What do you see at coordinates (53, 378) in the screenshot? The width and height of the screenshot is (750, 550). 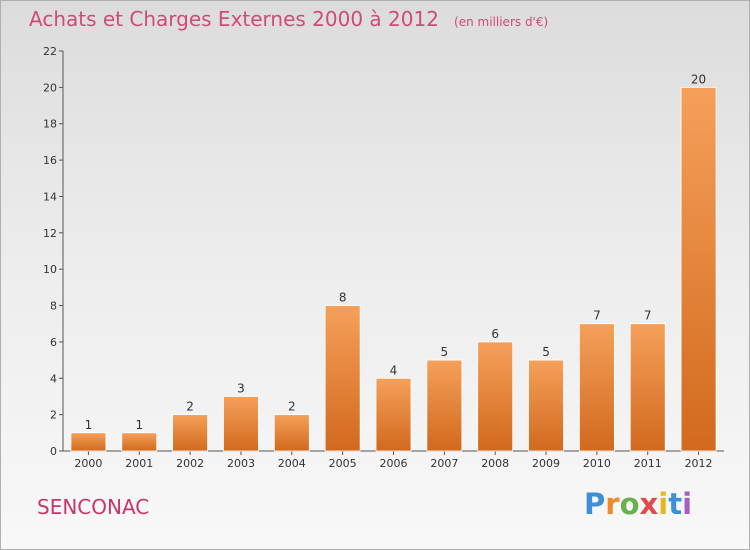 I see `y-tick-label: 4` at bounding box center [53, 378].